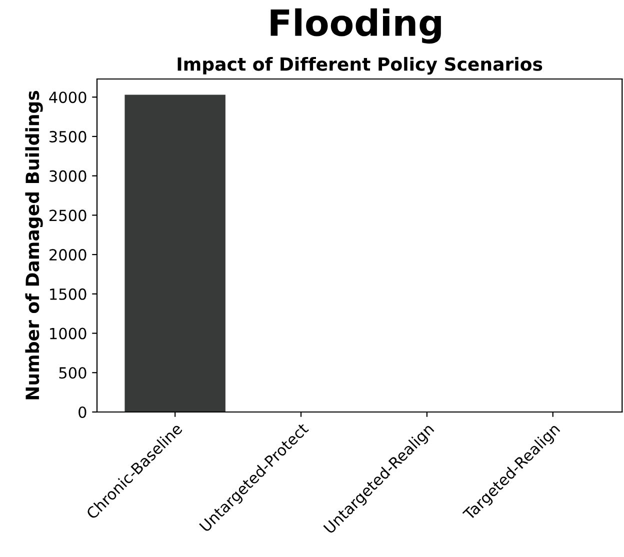 The width and height of the screenshot is (624, 557). I want to click on y-tick-label: 3500, so click(68, 136).